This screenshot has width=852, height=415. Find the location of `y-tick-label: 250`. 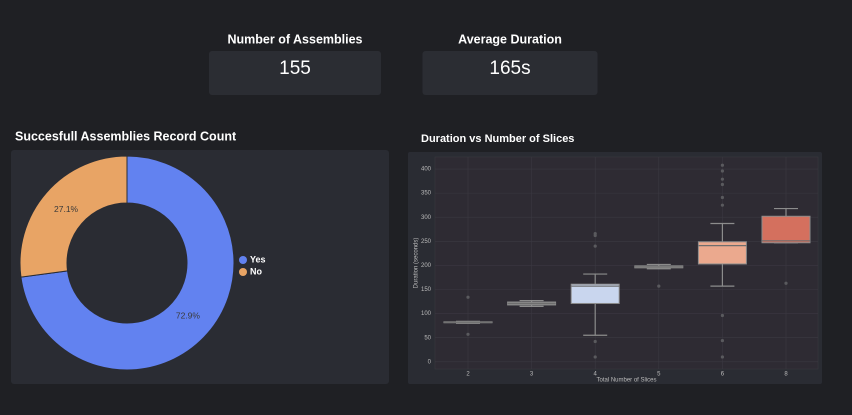

y-tick-label: 250 is located at coordinates (426, 242).